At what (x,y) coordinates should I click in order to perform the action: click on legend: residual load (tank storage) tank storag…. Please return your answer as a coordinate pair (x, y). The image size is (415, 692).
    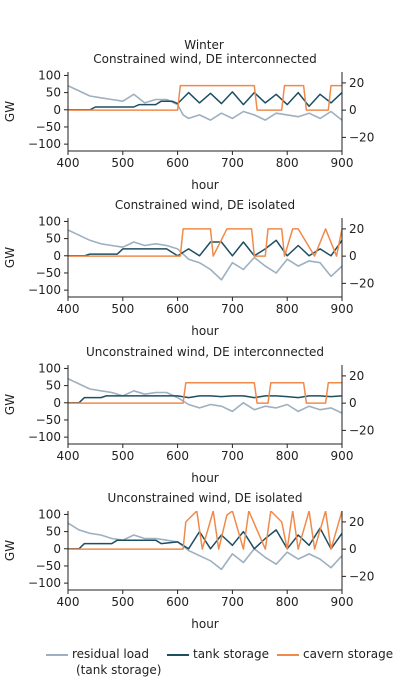
    Looking at the image, I should click on (225, 666).